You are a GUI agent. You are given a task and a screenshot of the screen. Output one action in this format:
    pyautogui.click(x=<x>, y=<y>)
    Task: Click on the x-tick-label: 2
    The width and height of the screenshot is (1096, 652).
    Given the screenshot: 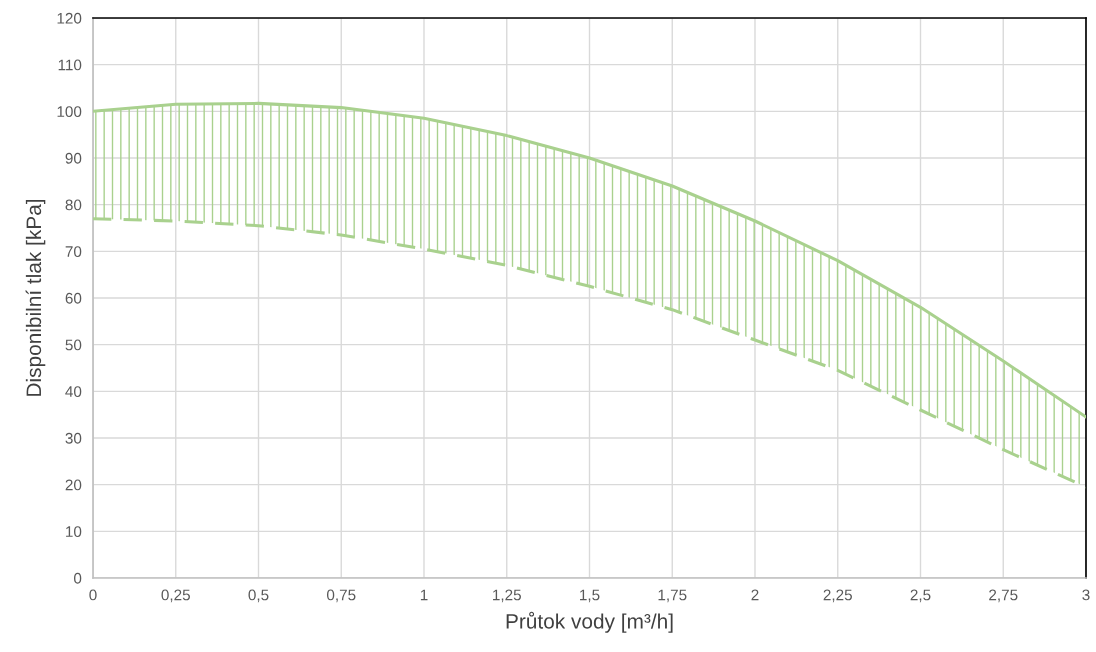 What is the action you would take?
    pyautogui.click(x=755, y=595)
    